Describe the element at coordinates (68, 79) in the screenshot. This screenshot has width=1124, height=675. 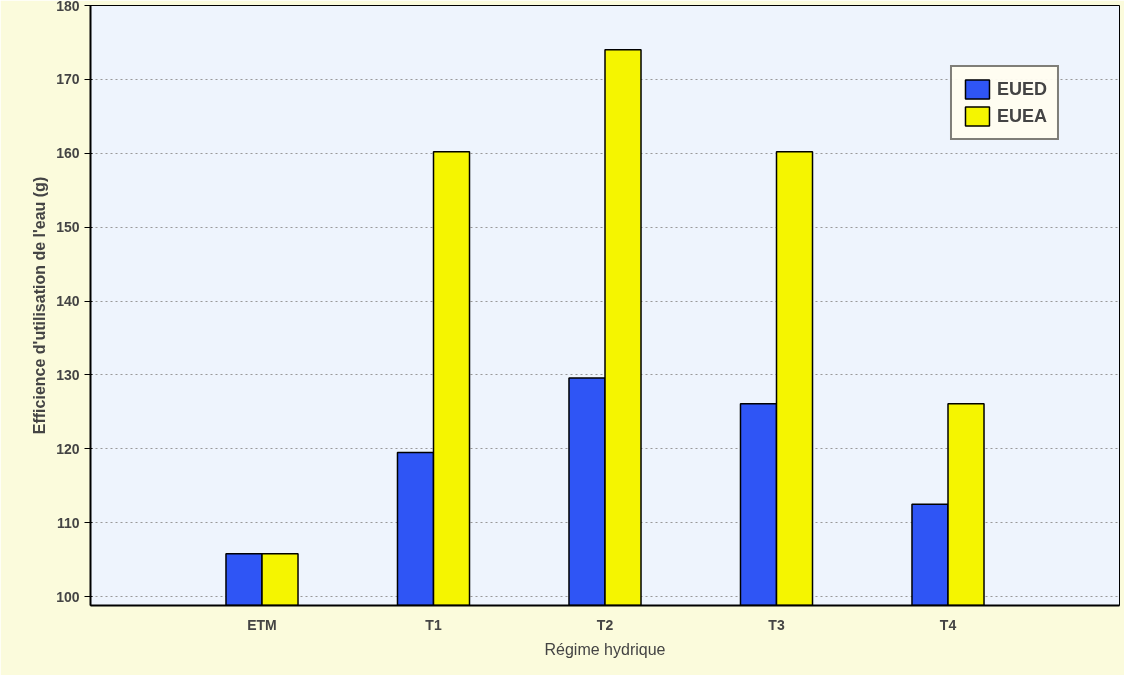
I see `y-tick-label: 170` at that location.